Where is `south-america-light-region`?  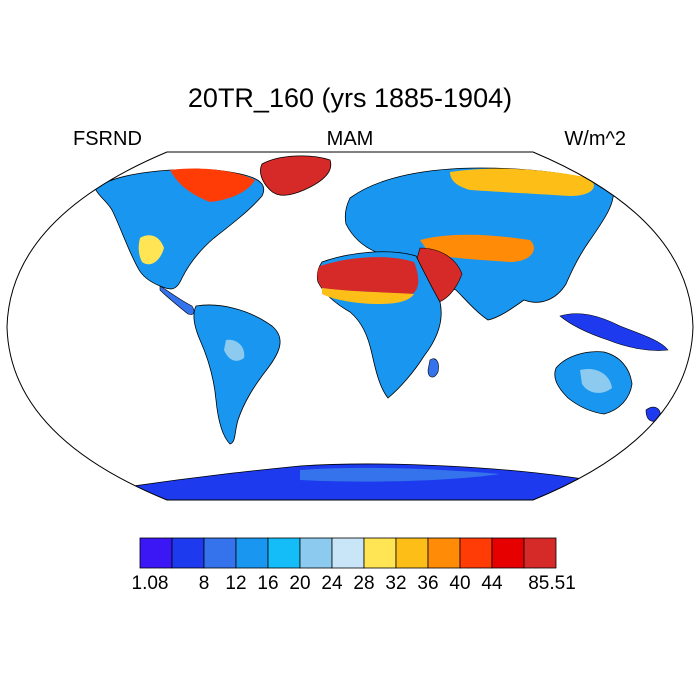 south-america-light-region is located at coordinates (234, 350).